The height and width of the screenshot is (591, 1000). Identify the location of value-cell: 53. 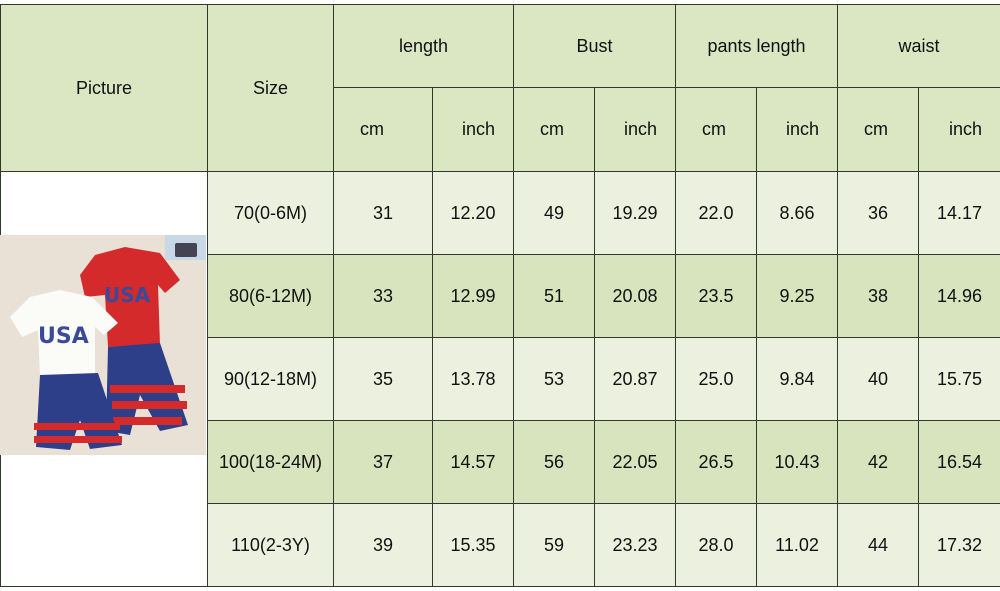
(554, 379).